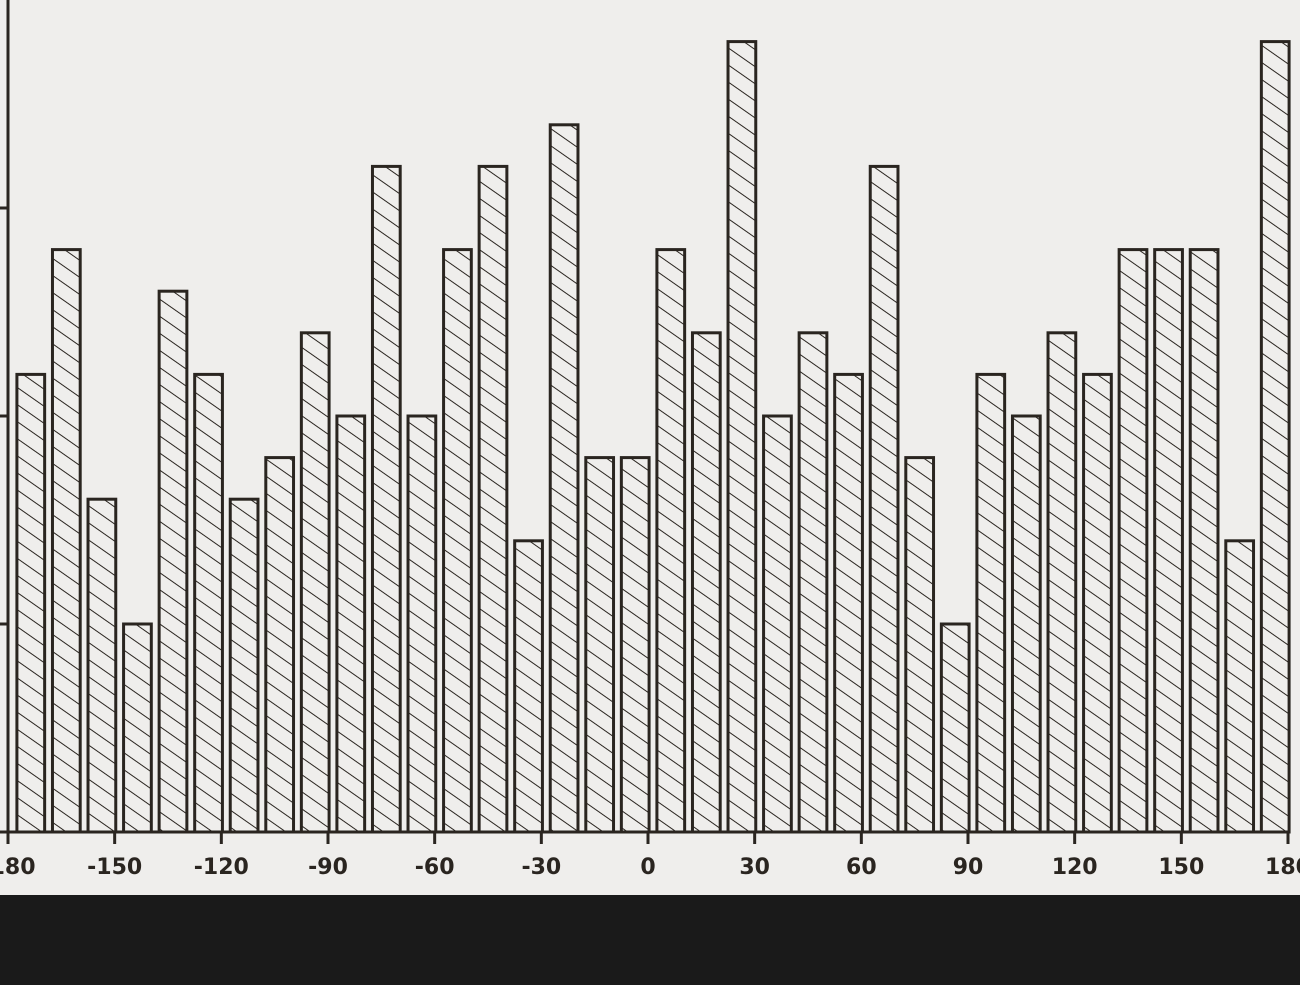  Describe the element at coordinates (328, 867) in the screenshot. I see `x-tick-label: -90` at that location.